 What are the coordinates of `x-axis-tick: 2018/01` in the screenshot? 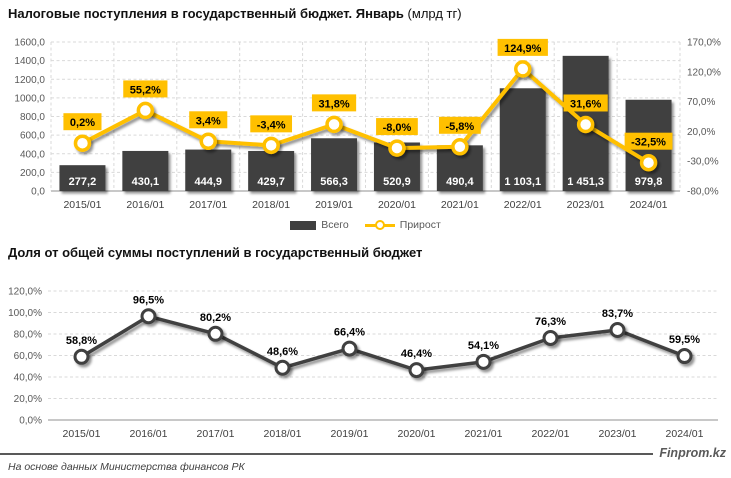 It's located at (283, 434).